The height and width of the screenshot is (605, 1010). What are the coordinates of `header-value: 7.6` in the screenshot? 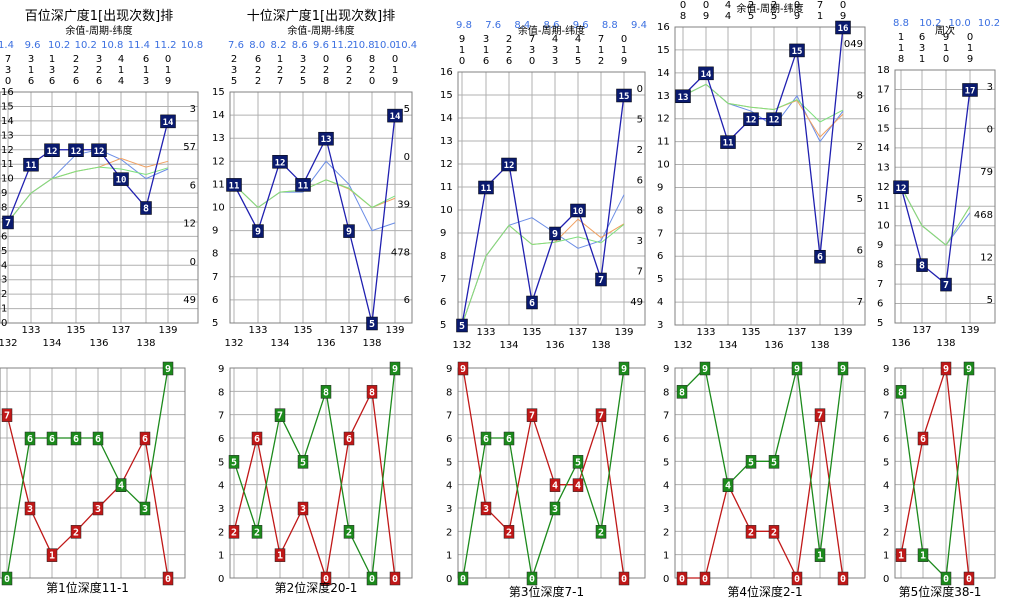 It's located at (236, 45).